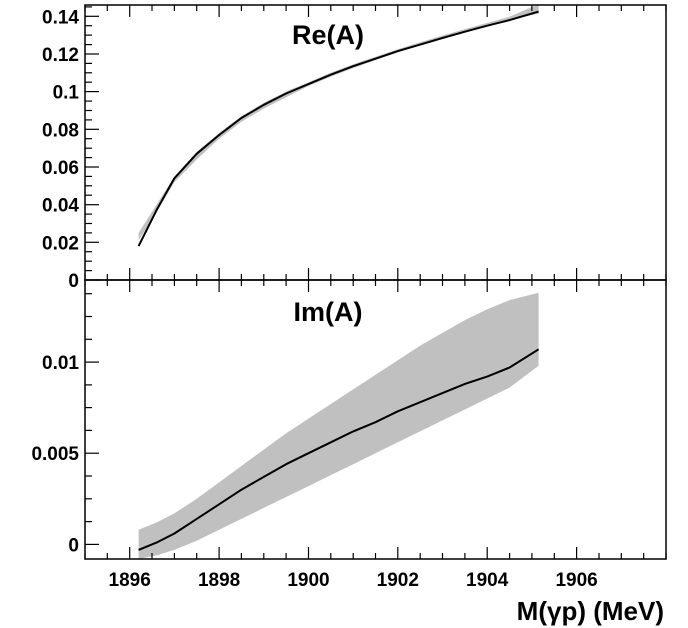  I want to click on y-tick-label: 0.14, so click(60, 17).